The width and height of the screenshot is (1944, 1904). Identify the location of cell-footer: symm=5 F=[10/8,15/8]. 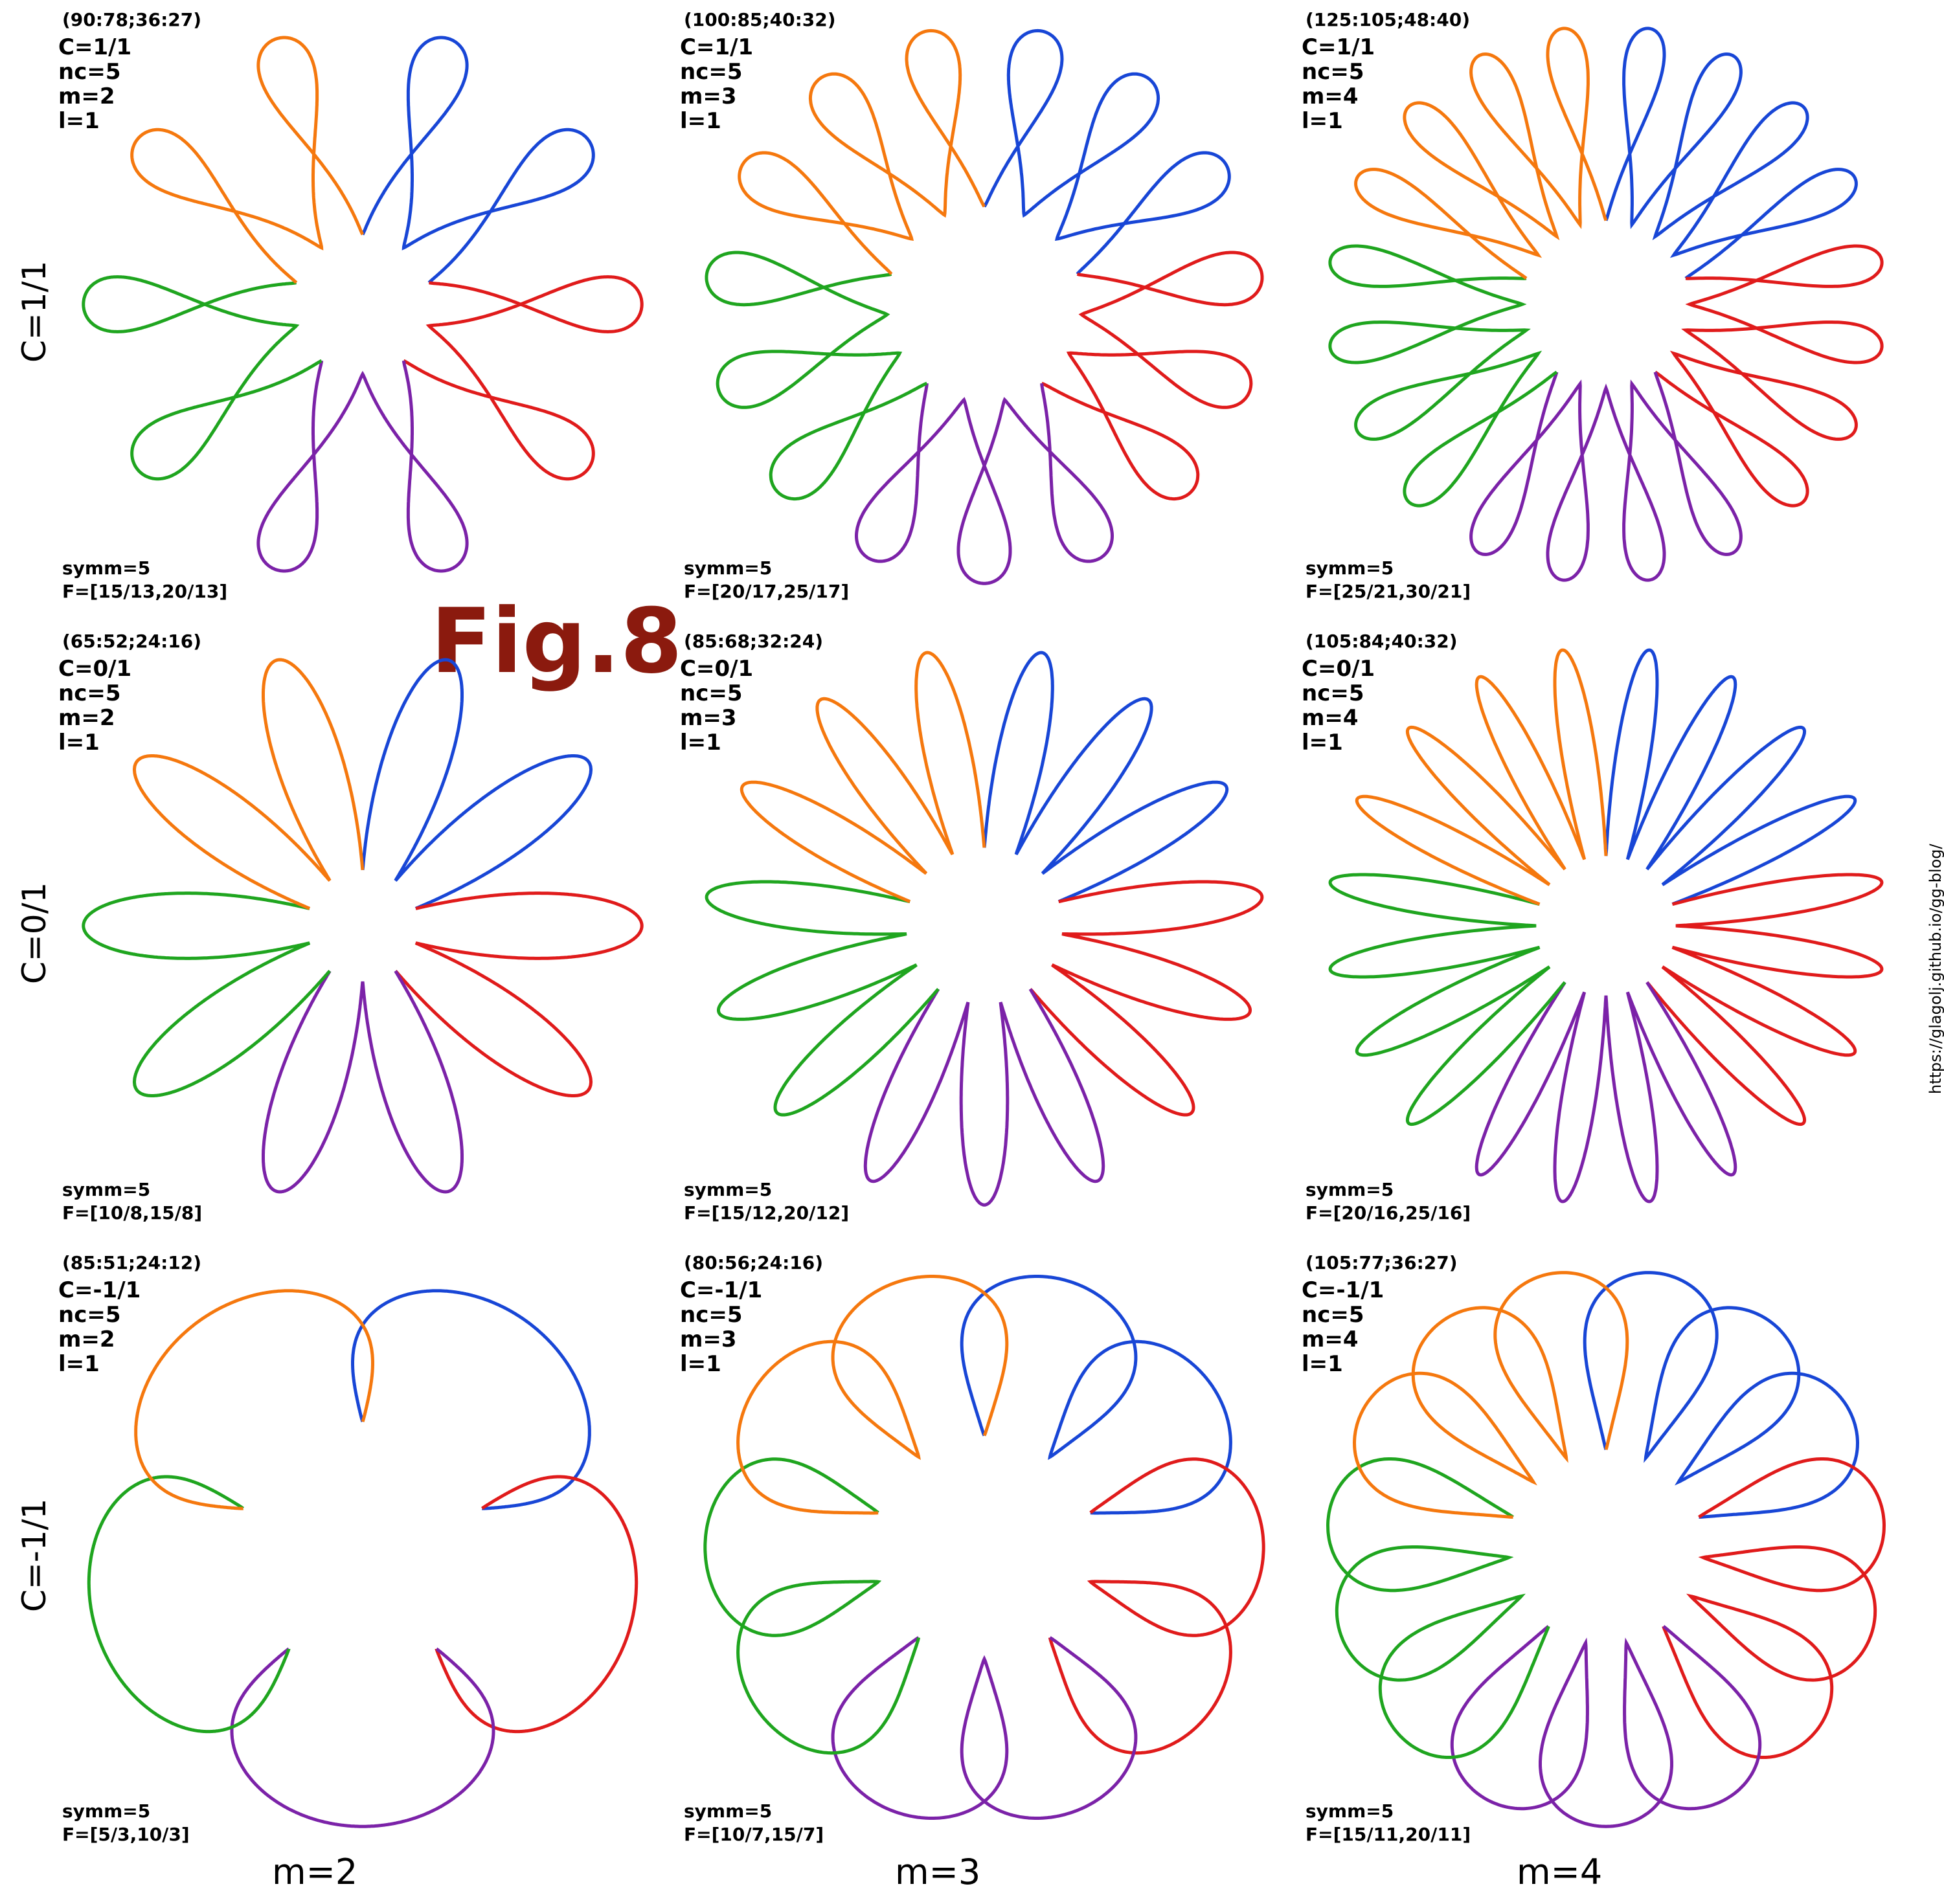
(132, 1201).